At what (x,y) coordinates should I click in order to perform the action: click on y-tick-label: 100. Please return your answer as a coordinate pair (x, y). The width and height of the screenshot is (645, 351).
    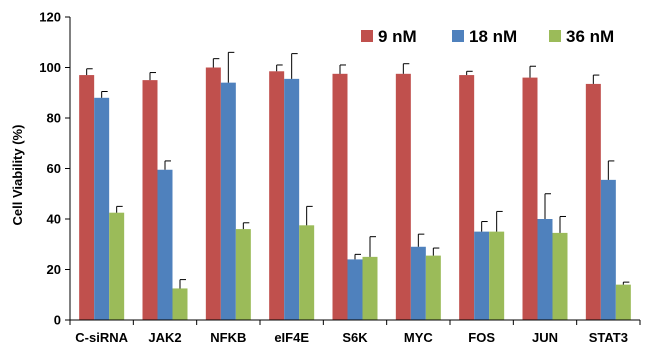
    Looking at the image, I should click on (50, 67).